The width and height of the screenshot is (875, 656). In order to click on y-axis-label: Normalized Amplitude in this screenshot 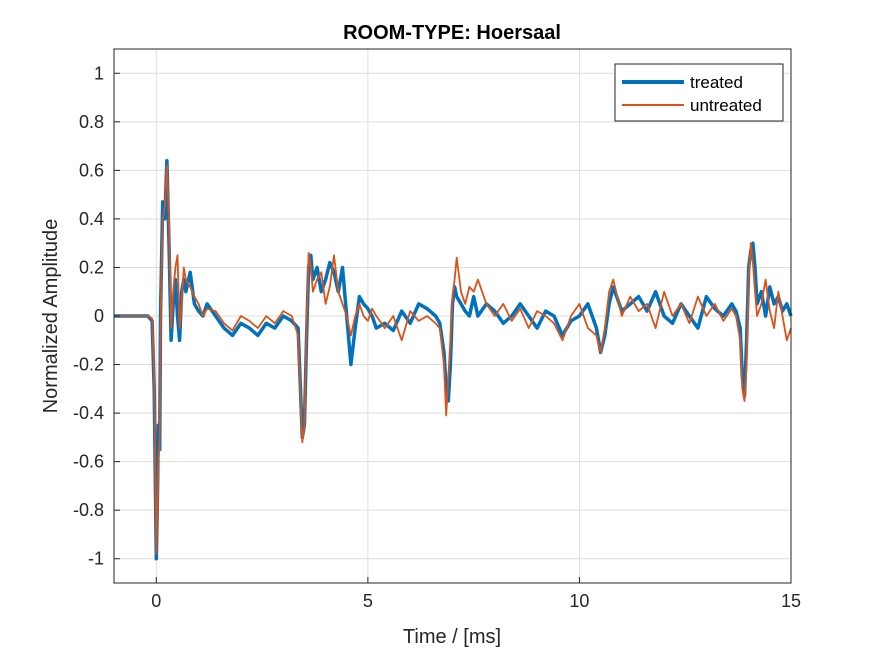, I will do `click(51, 316)`.